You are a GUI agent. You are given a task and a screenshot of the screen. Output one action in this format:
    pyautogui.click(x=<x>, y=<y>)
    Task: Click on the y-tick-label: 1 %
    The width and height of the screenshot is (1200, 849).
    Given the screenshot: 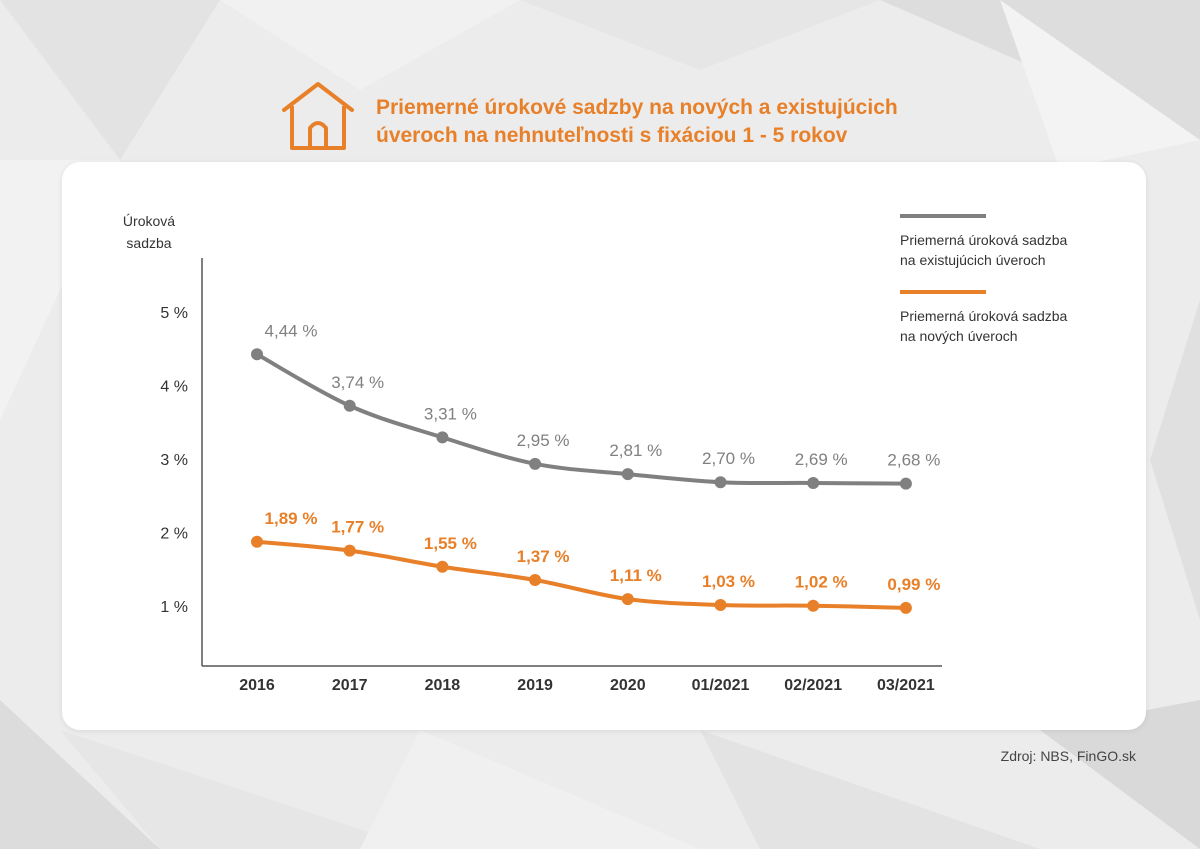 What is the action you would take?
    pyautogui.click(x=174, y=607)
    